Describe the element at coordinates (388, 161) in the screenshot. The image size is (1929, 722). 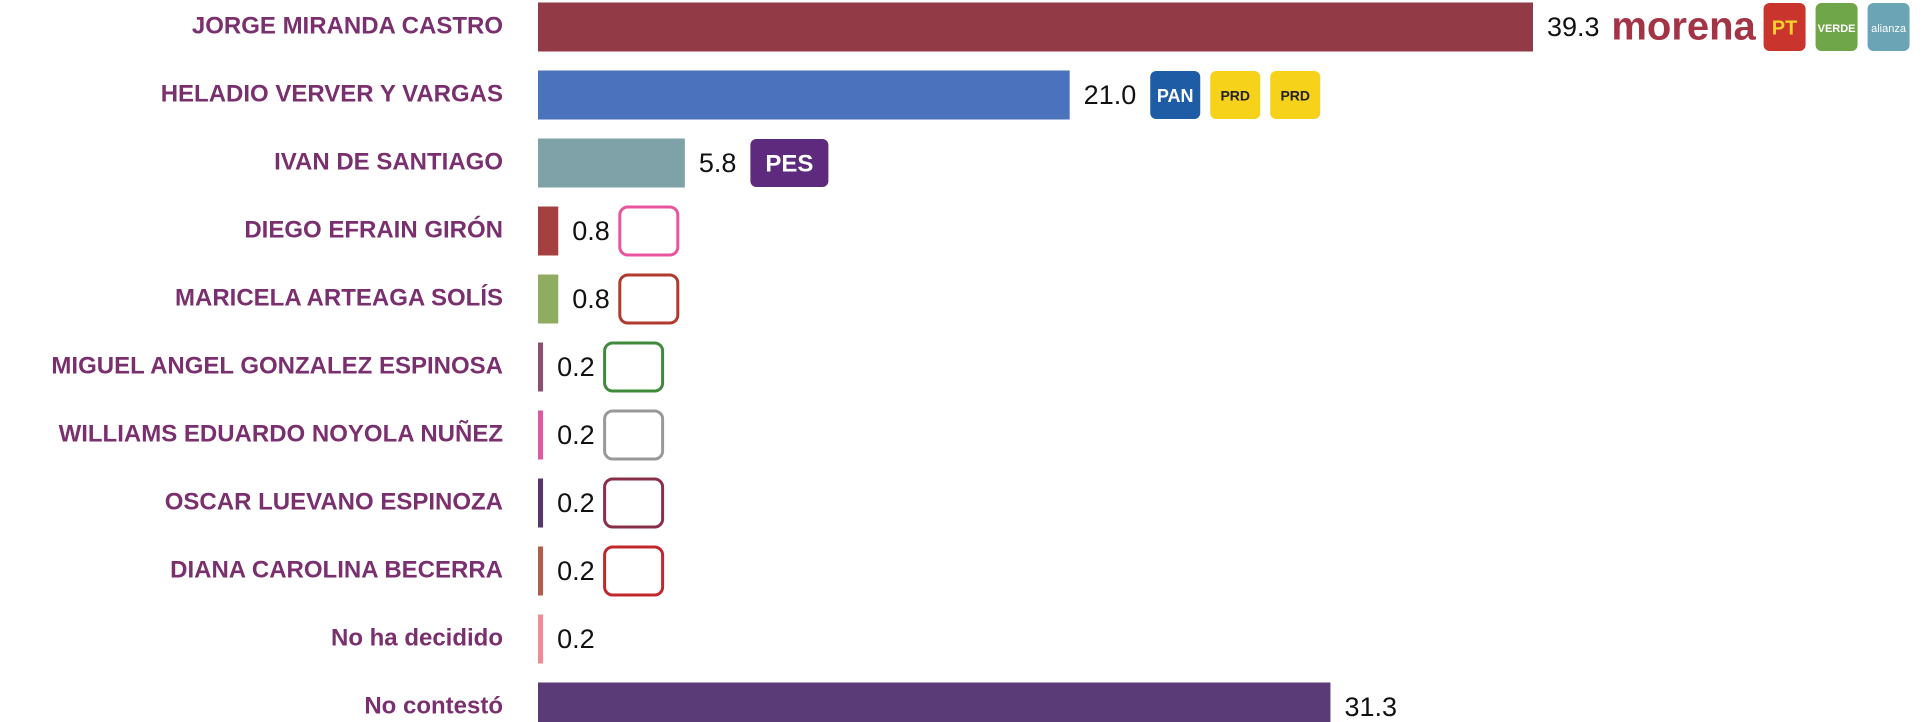
I see `category-label: IVAN DE SANTIAGO` at that location.